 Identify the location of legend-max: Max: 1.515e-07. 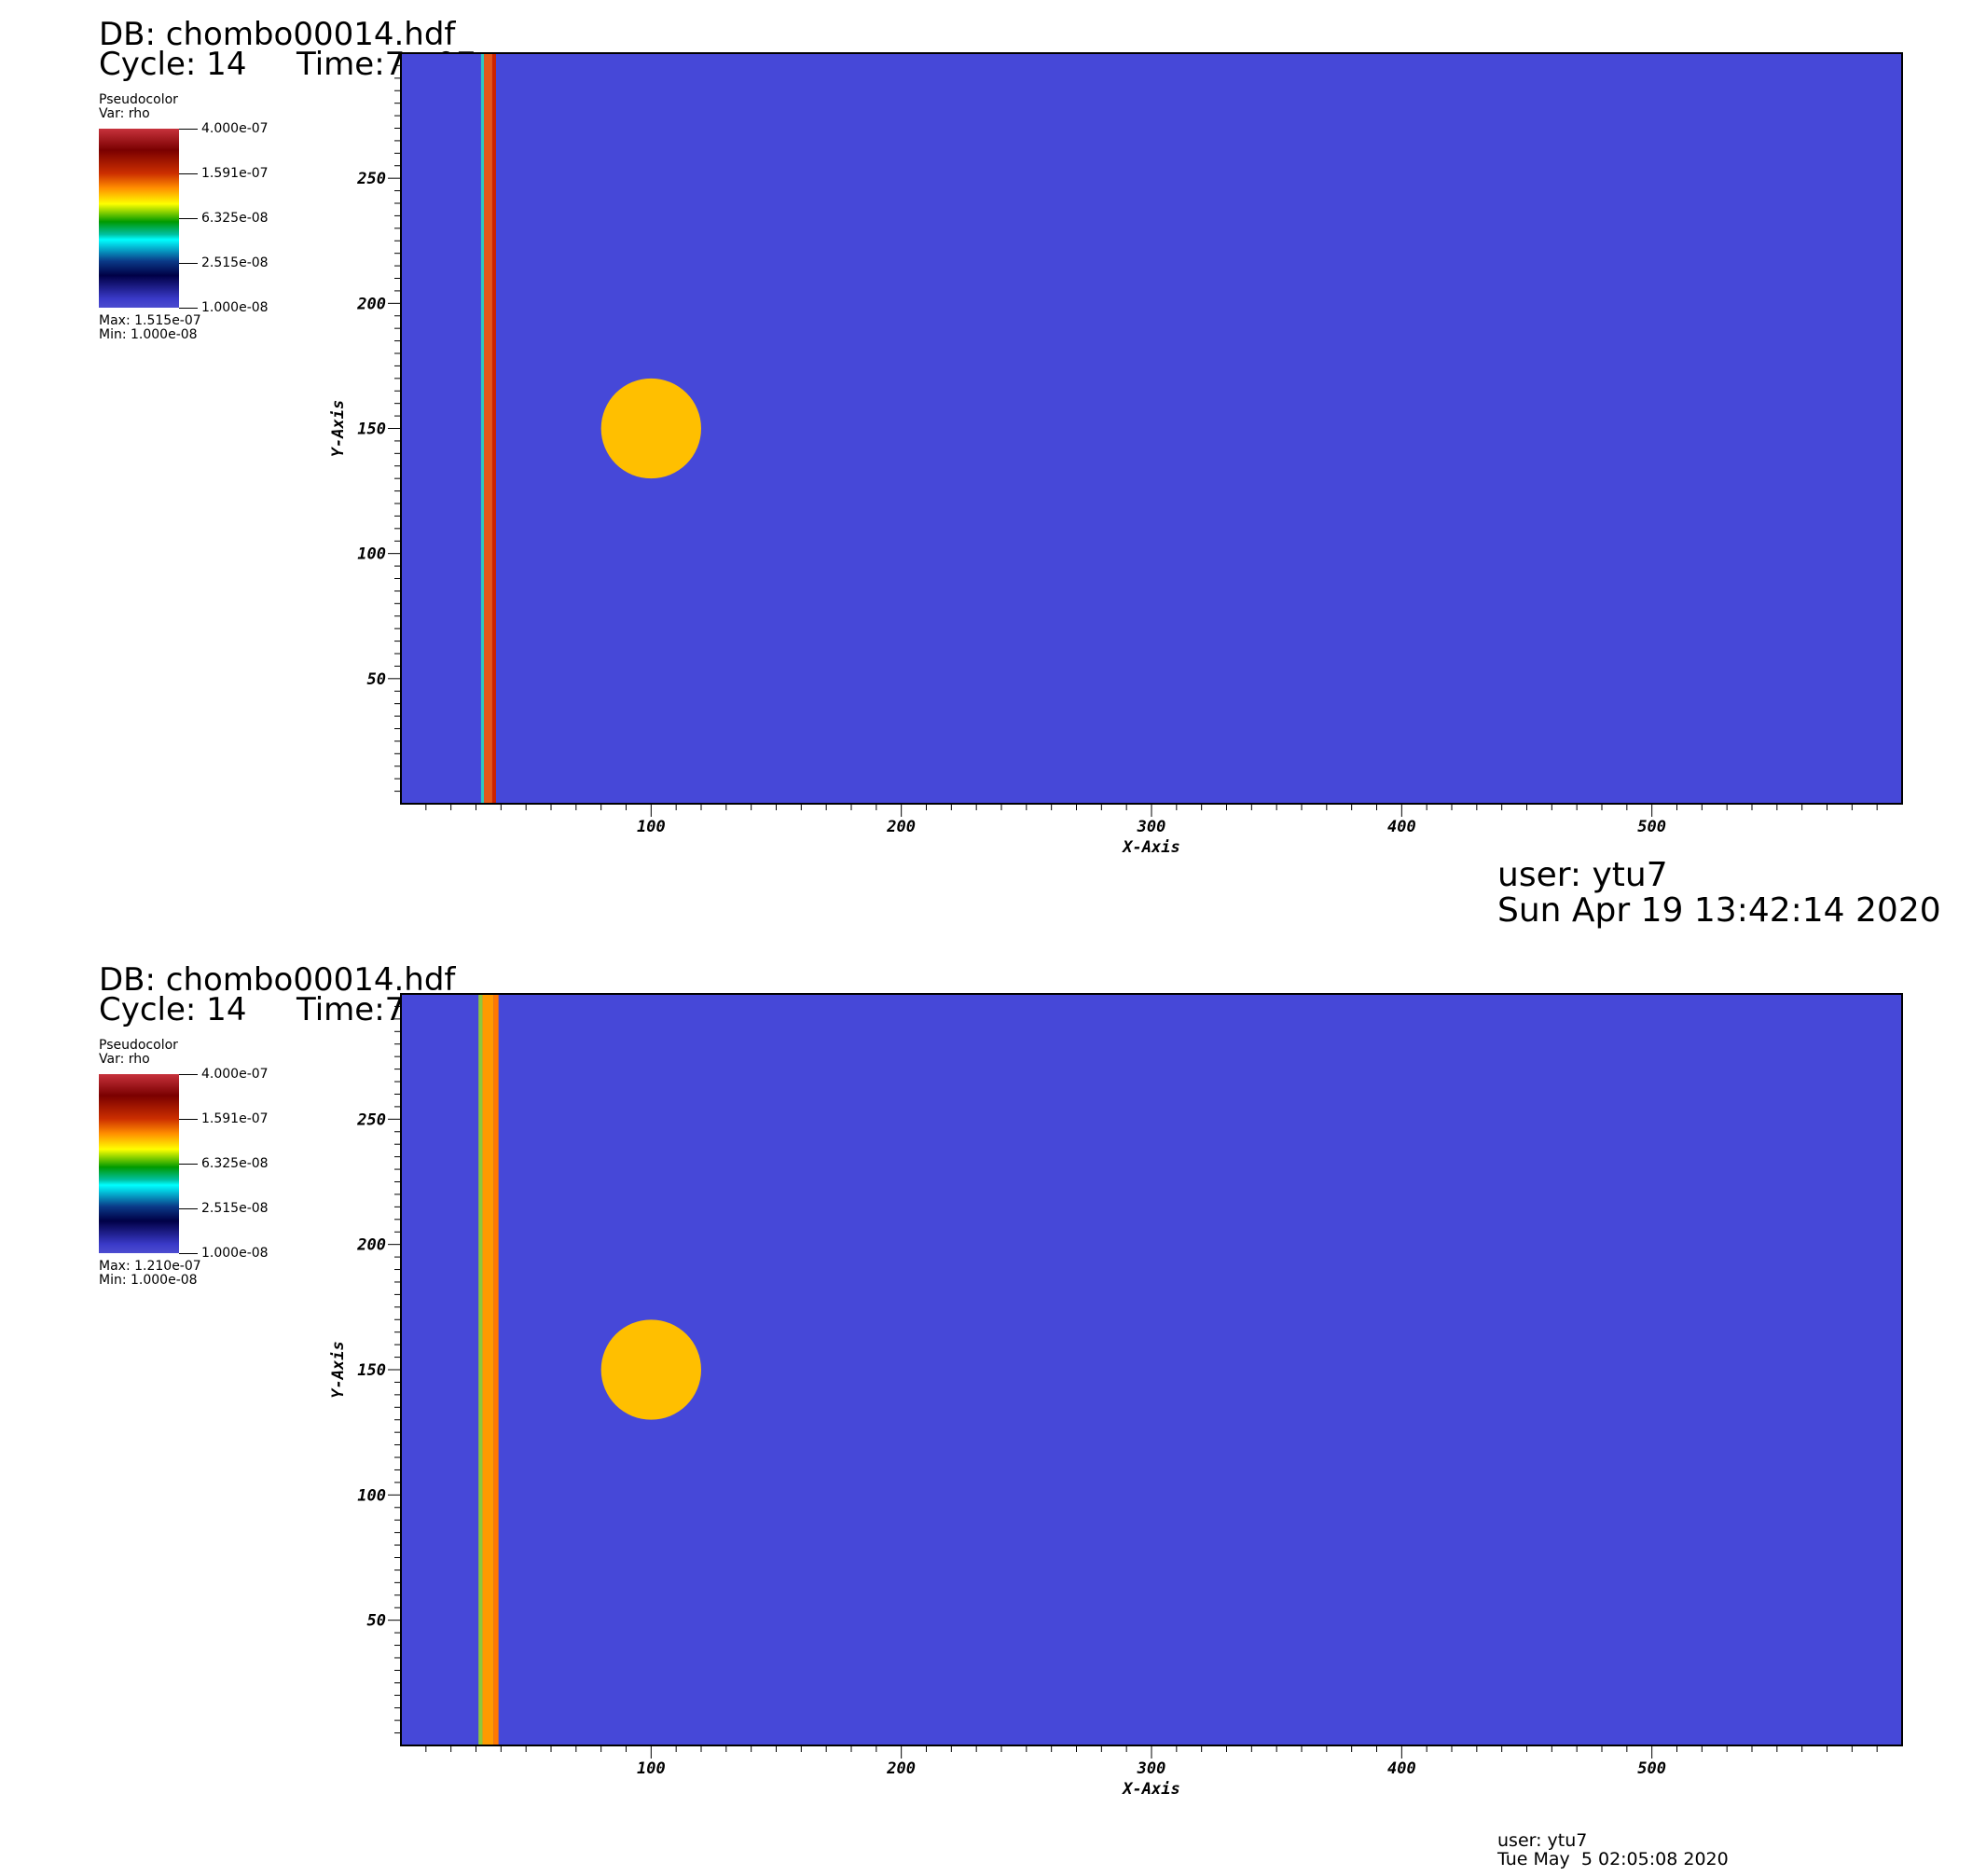
(150, 320).